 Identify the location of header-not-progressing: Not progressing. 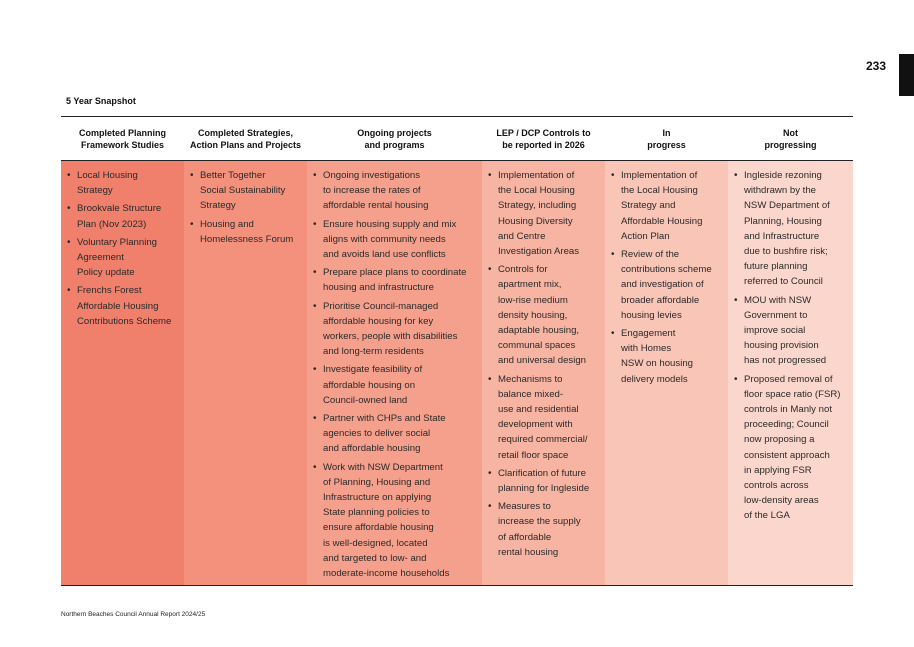
(790, 138).